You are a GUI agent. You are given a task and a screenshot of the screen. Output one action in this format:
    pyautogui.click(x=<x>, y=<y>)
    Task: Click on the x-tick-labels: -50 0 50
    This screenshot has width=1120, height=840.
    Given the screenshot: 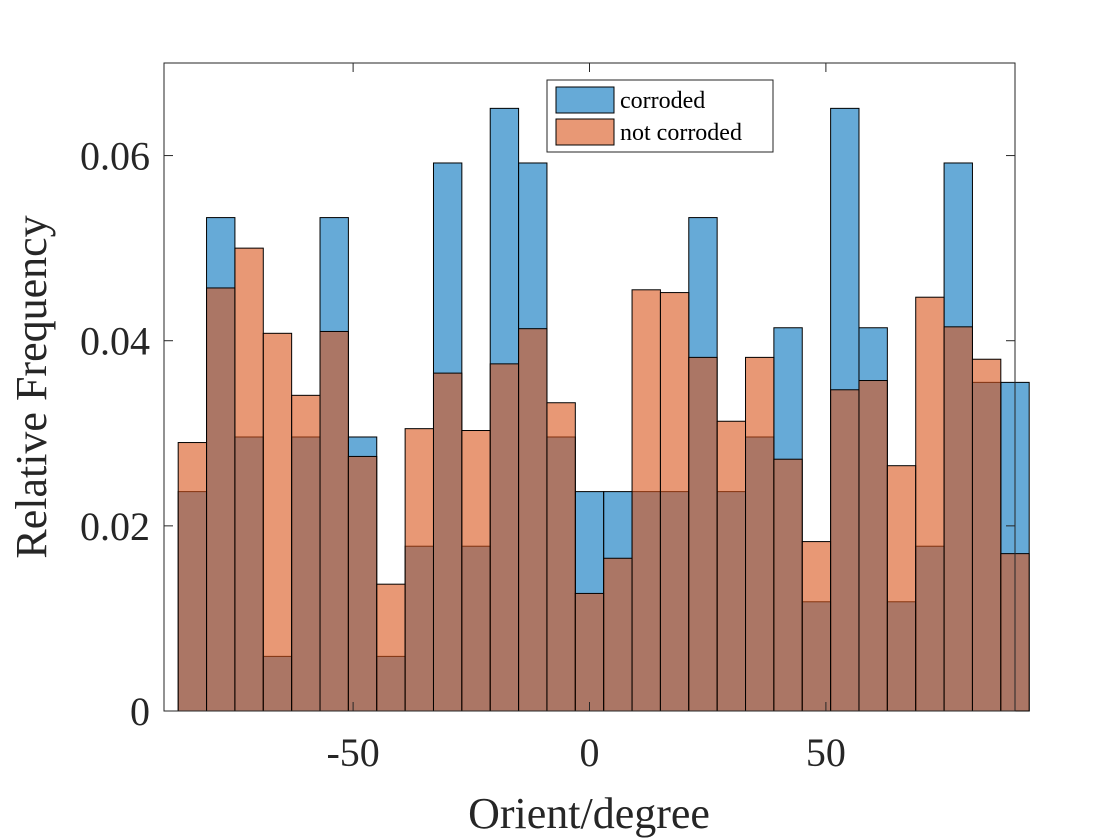 What is the action you would take?
    pyautogui.click(x=585, y=752)
    